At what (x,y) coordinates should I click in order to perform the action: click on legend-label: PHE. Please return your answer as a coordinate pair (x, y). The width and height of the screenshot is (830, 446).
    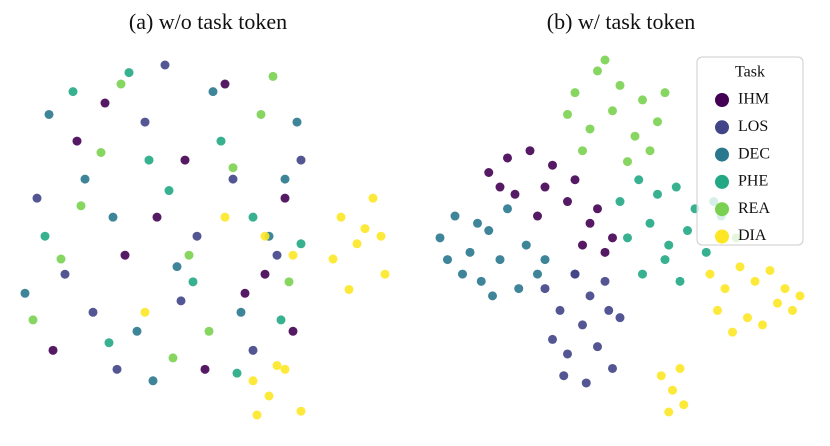
    Looking at the image, I should click on (753, 181).